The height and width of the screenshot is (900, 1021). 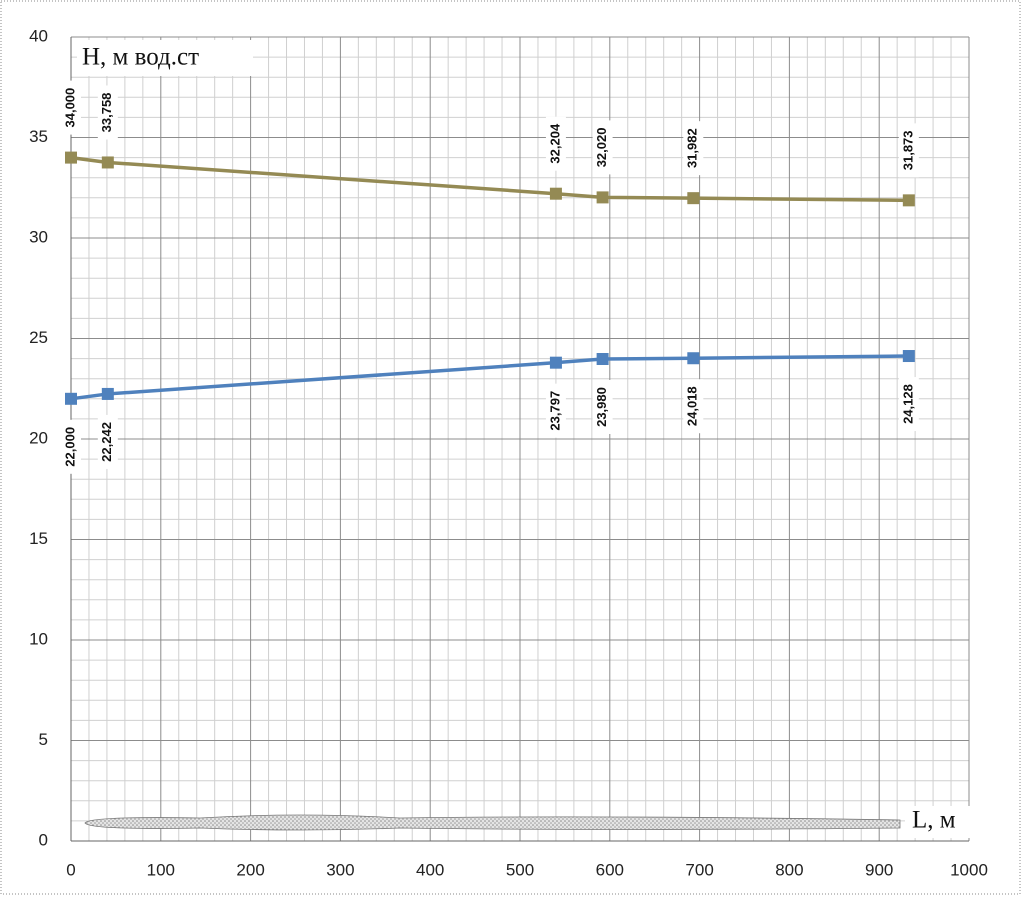 What do you see at coordinates (879, 869) in the screenshot?
I see `x-tick-label: 900` at bounding box center [879, 869].